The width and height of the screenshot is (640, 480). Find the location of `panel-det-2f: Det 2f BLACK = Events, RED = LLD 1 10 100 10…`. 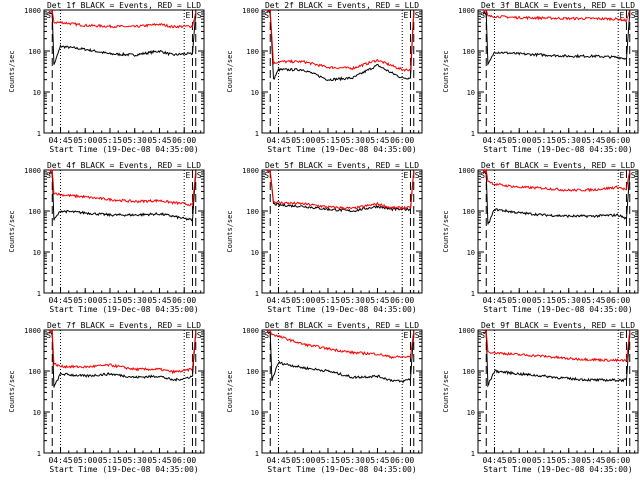

panel-det-2f: Det 2f BLACK = Events, RED = LLD 1 10 100 10… is located at coordinates (324, 77).